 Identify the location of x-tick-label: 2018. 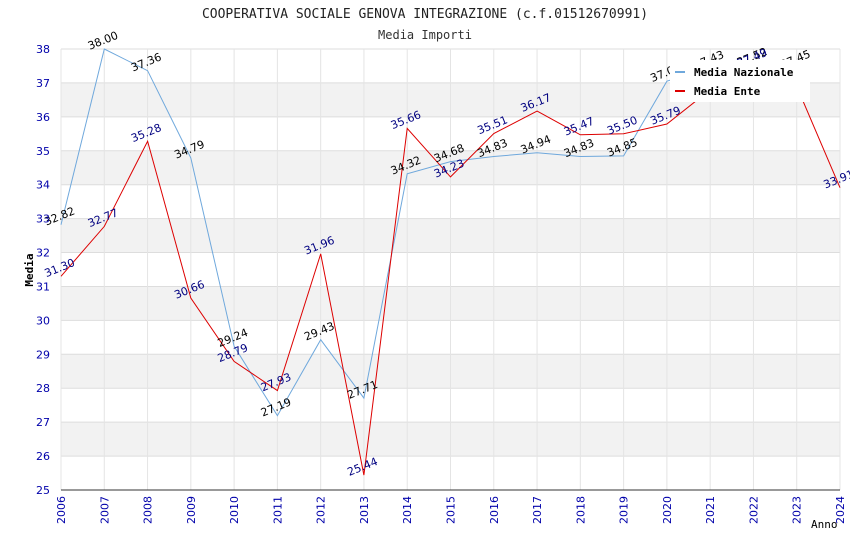
(580, 510).